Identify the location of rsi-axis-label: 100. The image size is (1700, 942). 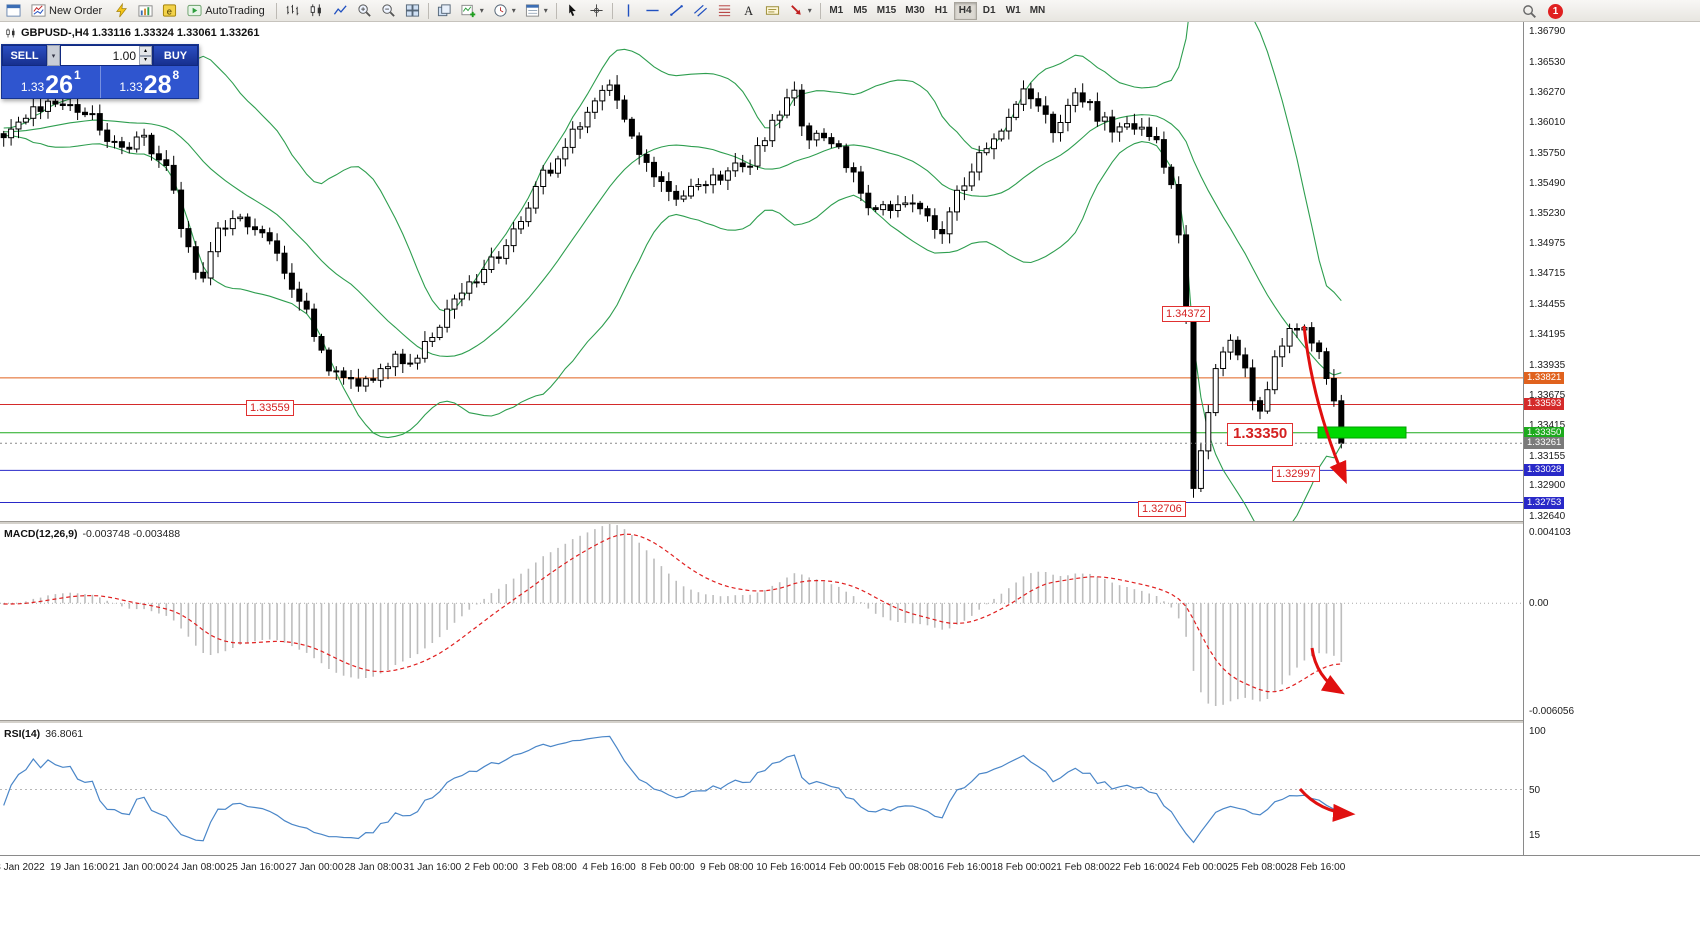
(1537, 731).